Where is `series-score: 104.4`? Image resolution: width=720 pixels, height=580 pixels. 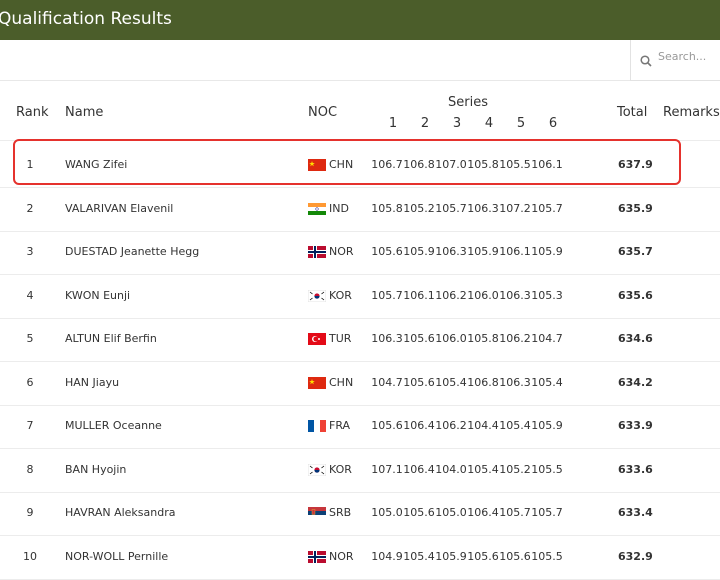 series-score: 104.4 is located at coordinates (483, 425).